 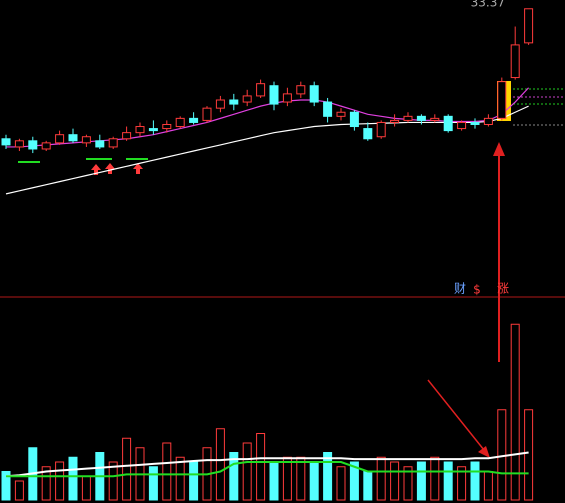 What do you see at coordinates (117, 169) in the screenshot?
I see `signal-arrows` at bounding box center [117, 169].